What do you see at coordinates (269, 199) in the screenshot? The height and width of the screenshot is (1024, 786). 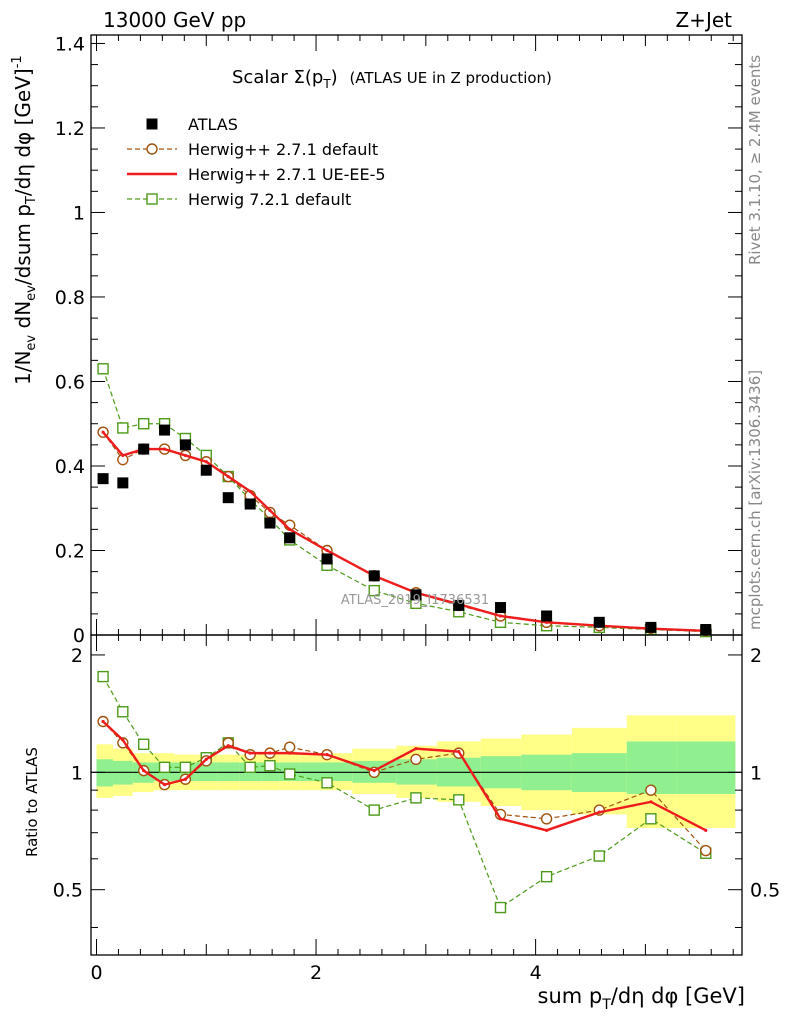 I see `legend-label: Herwig 7.2.1 default` at bounding box center [269, 199].